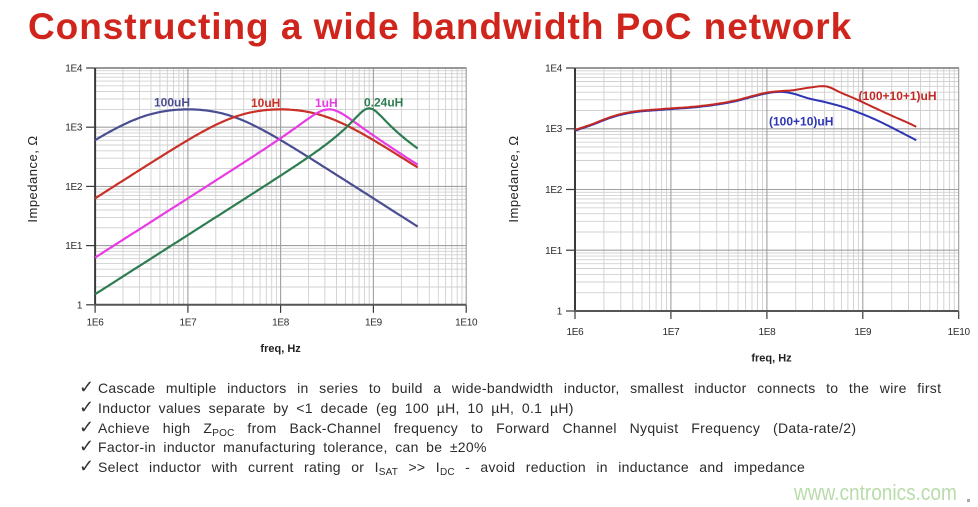  I want to click on svg-text: 100uH, so click(172, 103).